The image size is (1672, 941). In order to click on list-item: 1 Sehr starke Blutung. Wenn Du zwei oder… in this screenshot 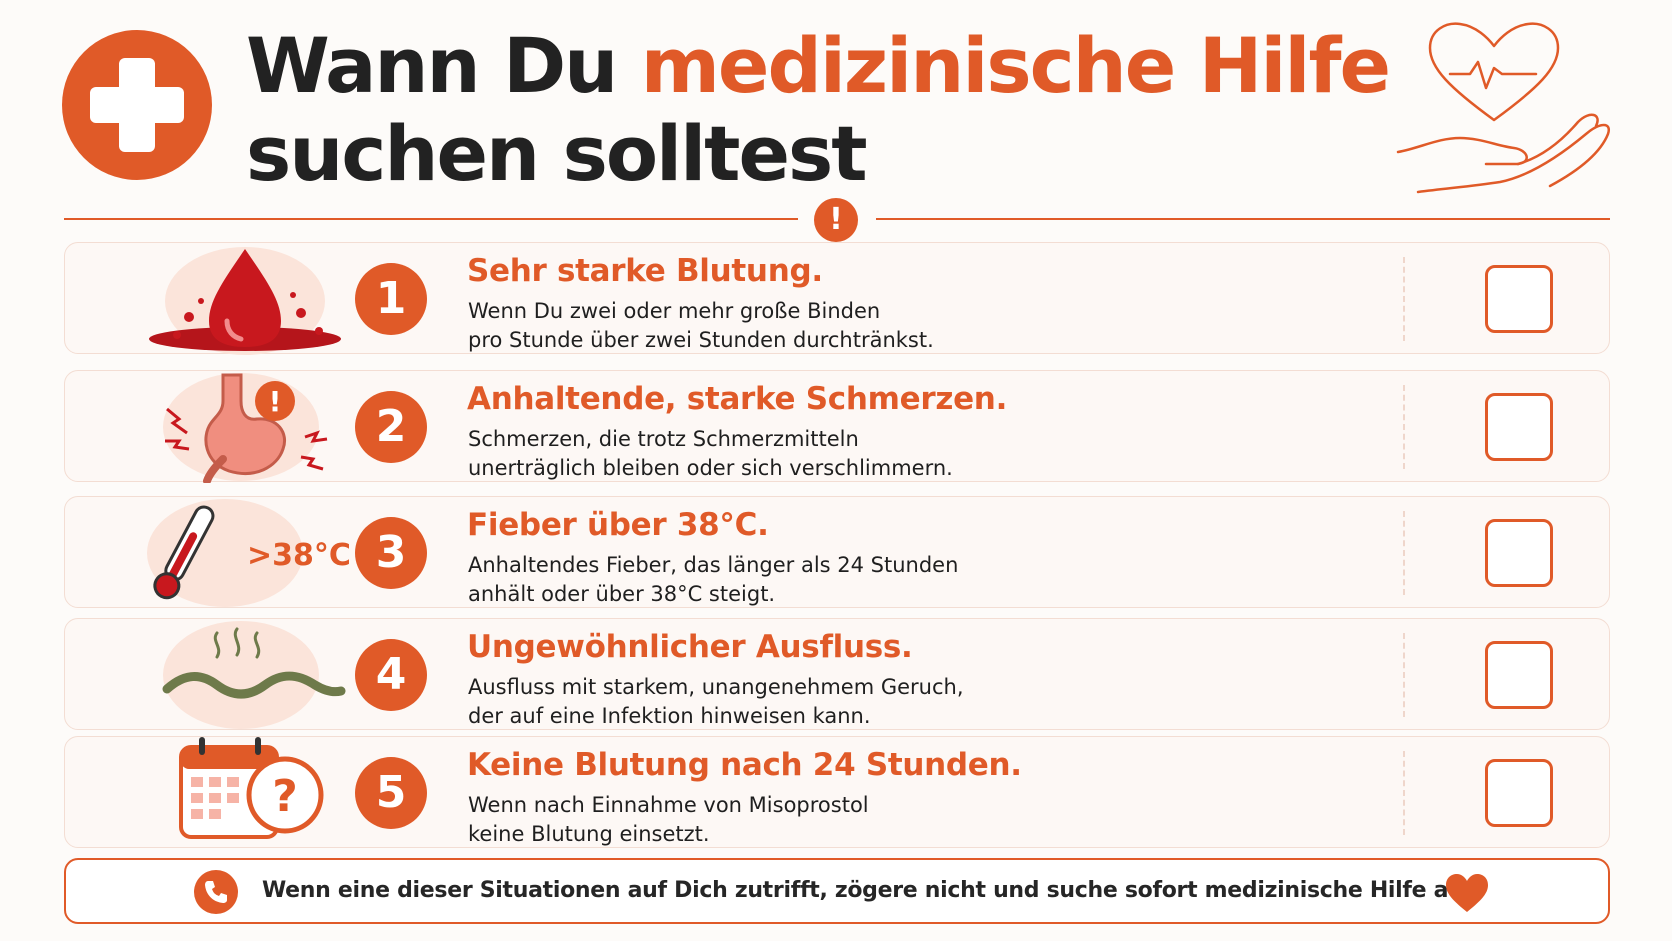, I will do `click(837, 298)`.